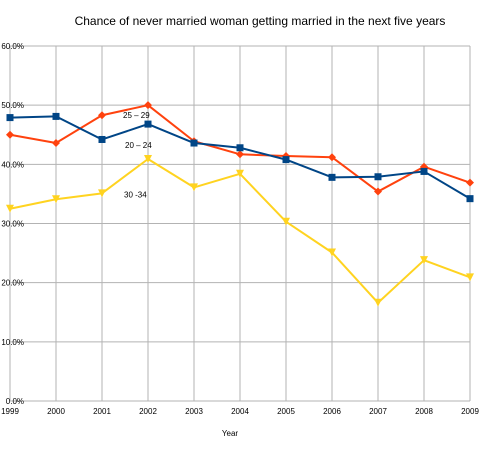 This screenshot has width=480, height=451. What do you see at coordinates (10, 411) in the screenshot?
I see `x-tick-label: 1999` at bounding box center [10, 411].